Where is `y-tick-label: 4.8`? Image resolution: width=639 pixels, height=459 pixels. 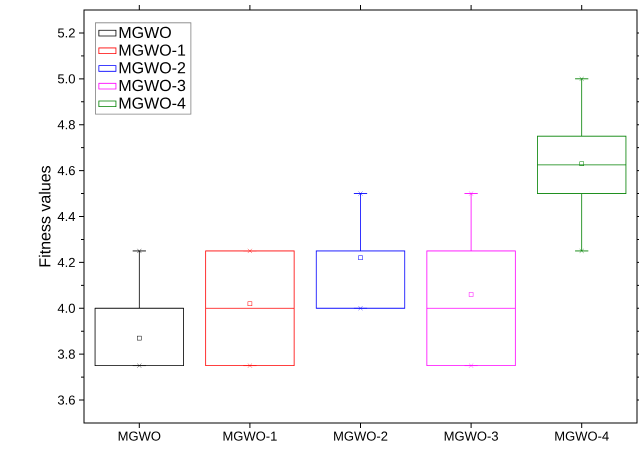
y-tick-label: 4.8 is located at coordinates (66, 125).